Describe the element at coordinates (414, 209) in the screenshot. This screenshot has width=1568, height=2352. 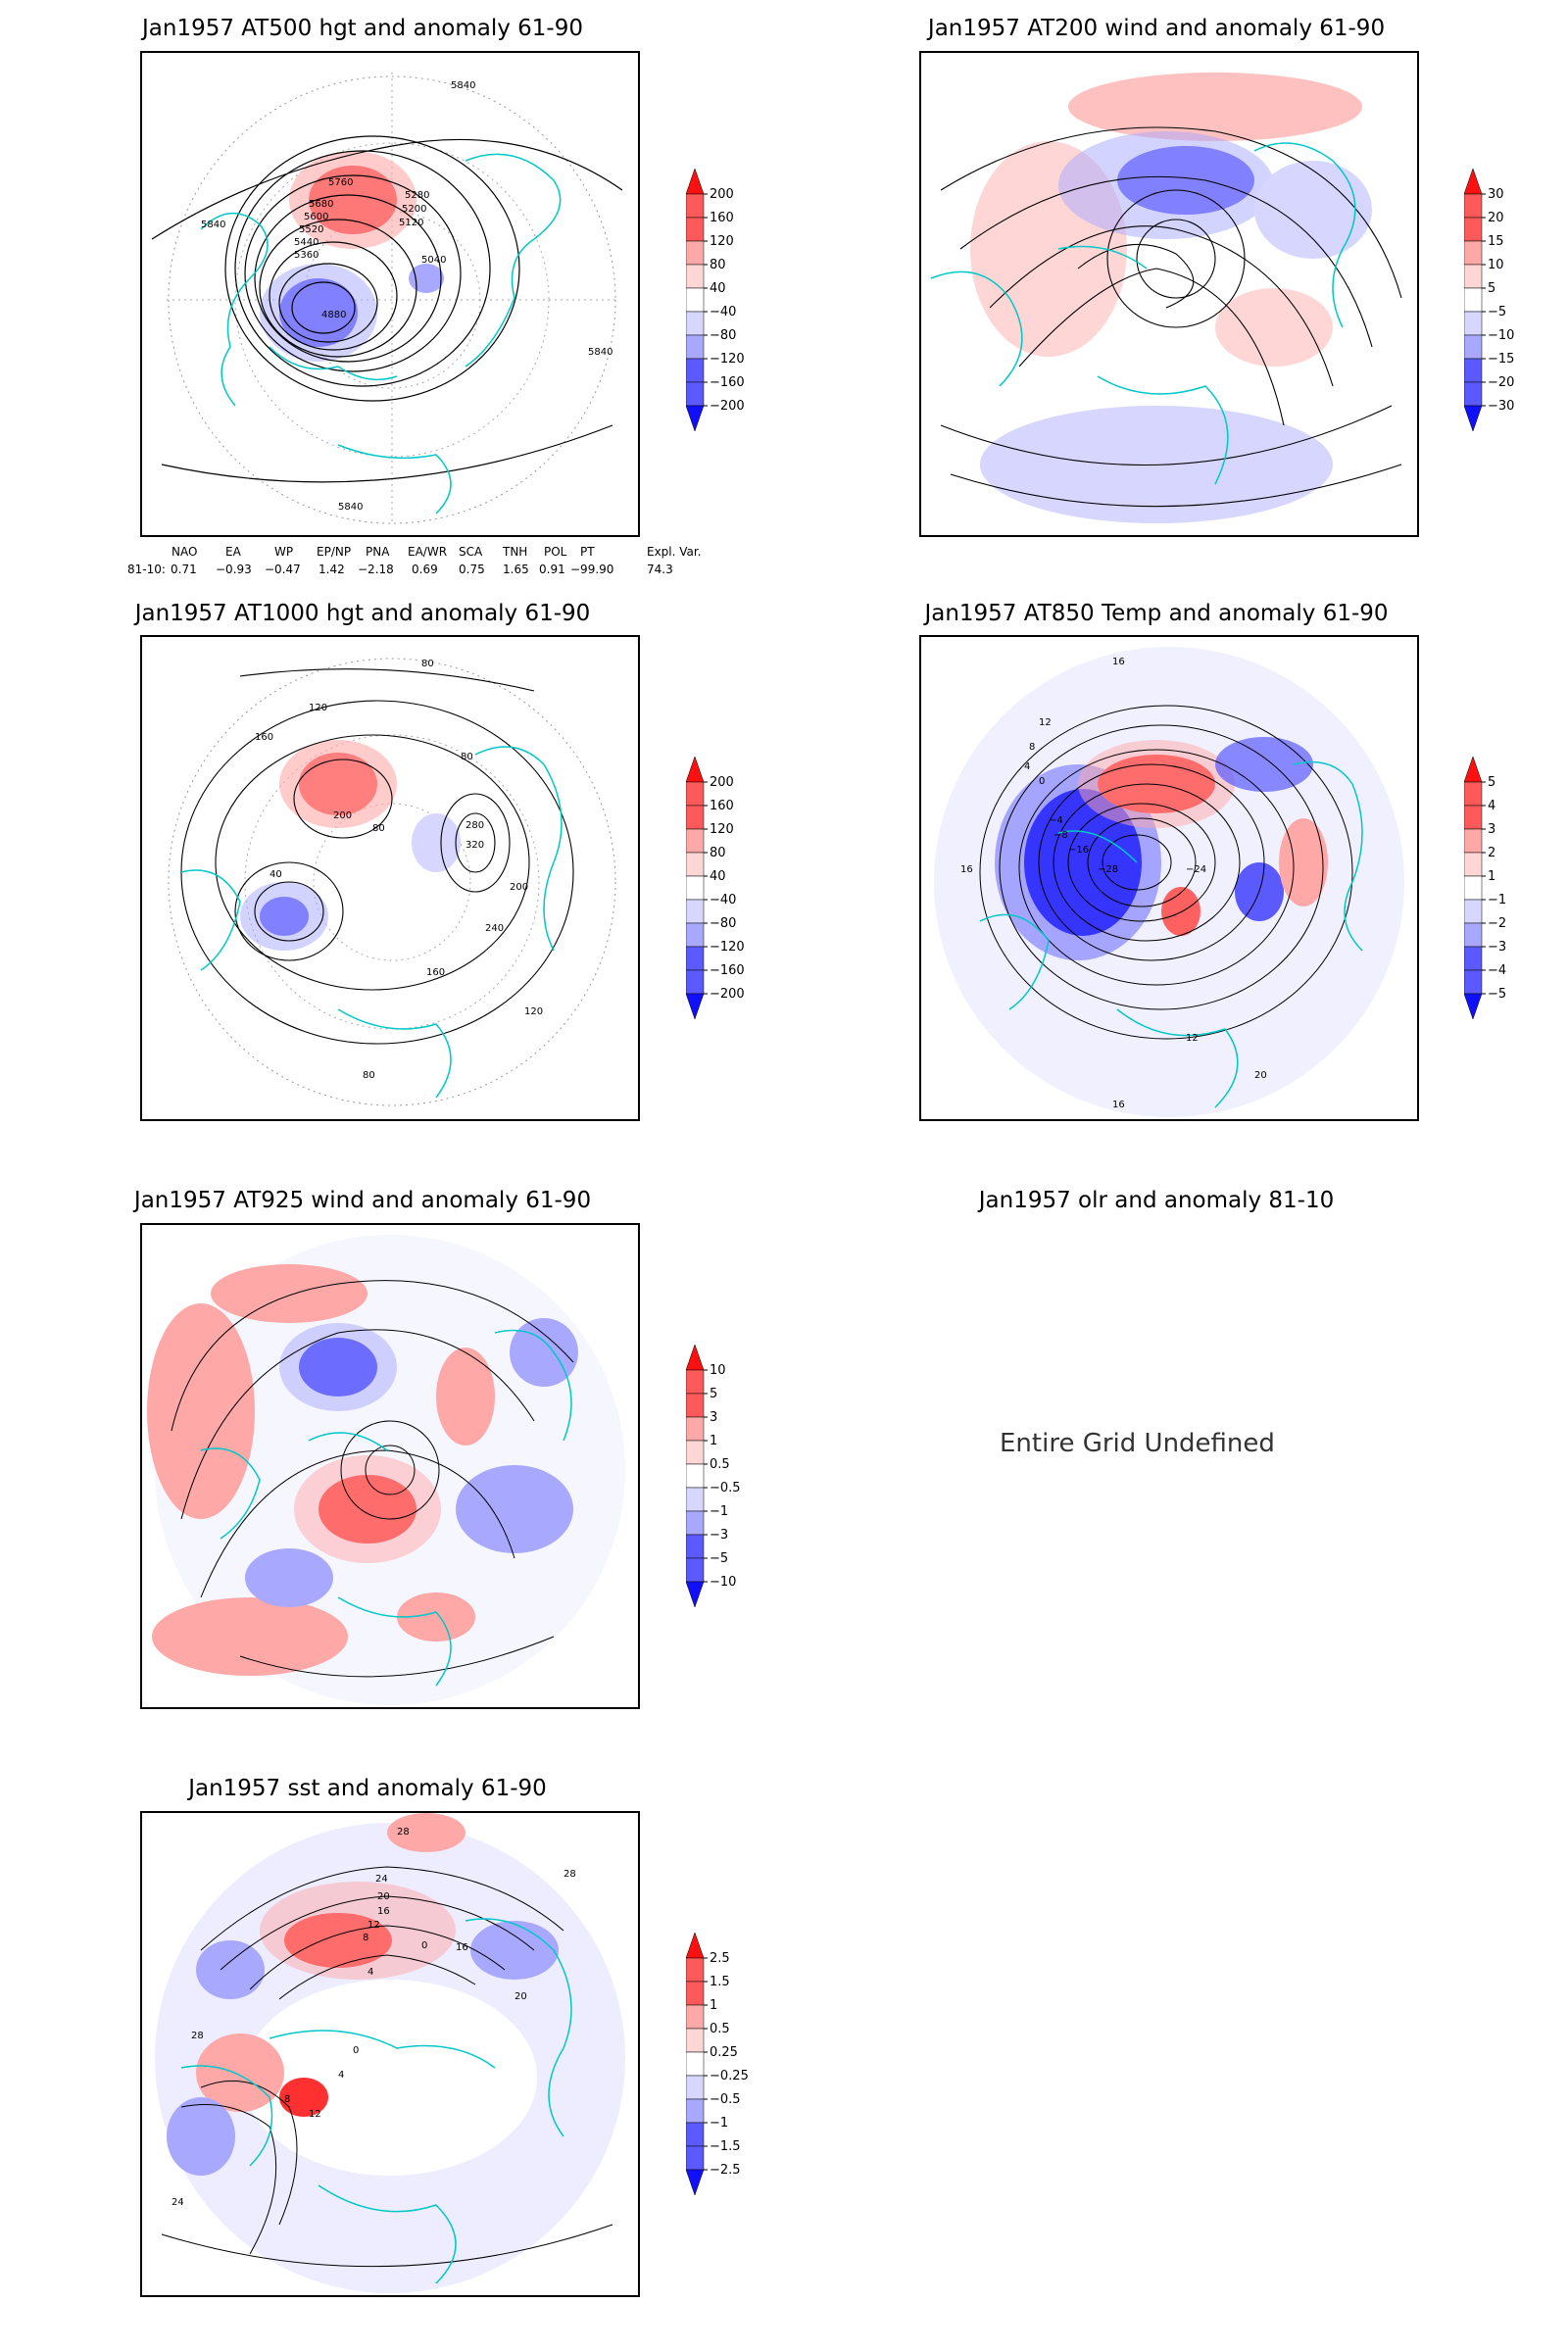
I see `contour-label: 5200` at that location.